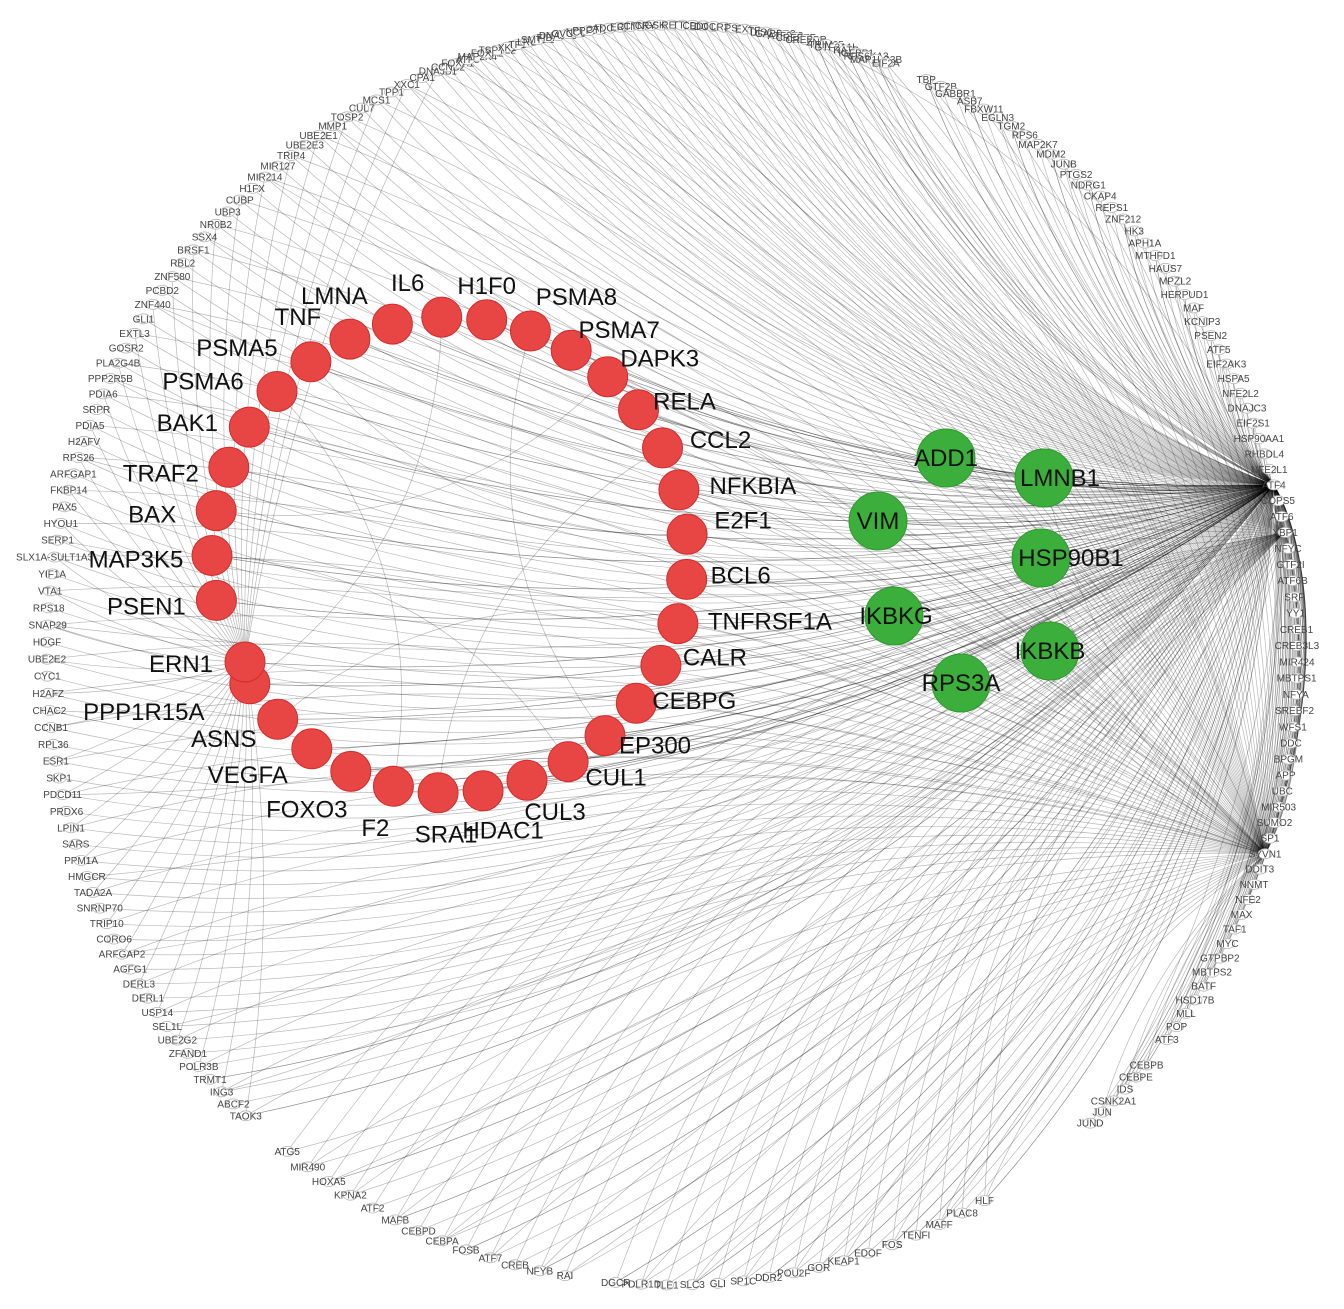  What do you see at coordinates (216, 511) in the screenshot?
I see `red-node-bax` at bounding box center [216, 511].